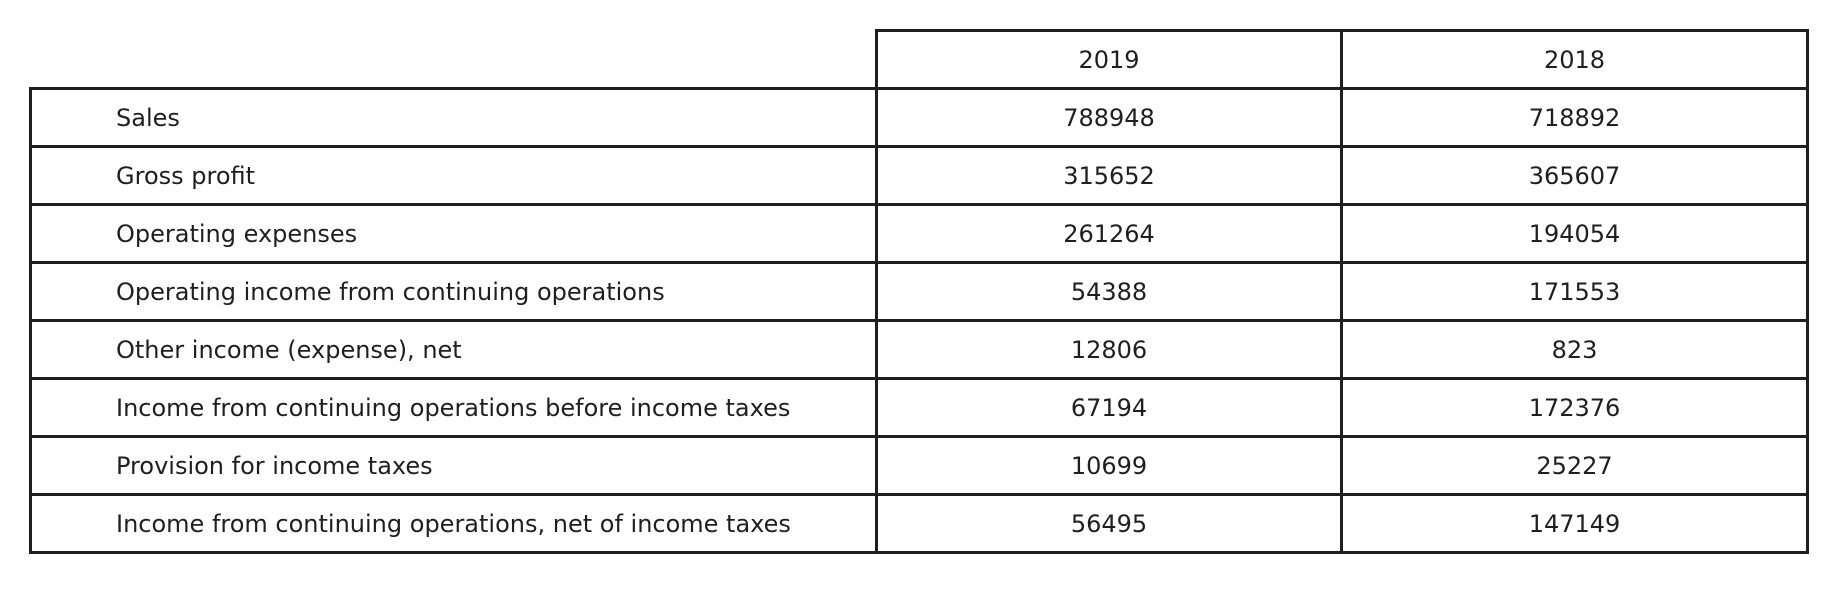 The image size is (1834, 614). Describe the element at coordinates (1109, 59) in the screenshot. I see `column-header-2019: 2019` at that location.